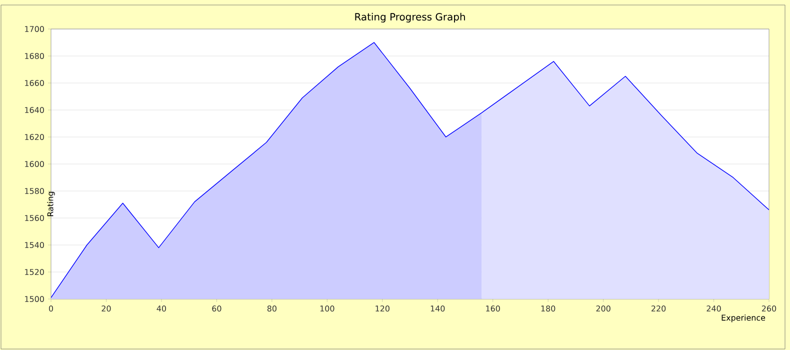 Image resolution: width=790 pixels, height=350 pixels. I want to click on chart-title: Rating Progress Graph, so click(410, 17).